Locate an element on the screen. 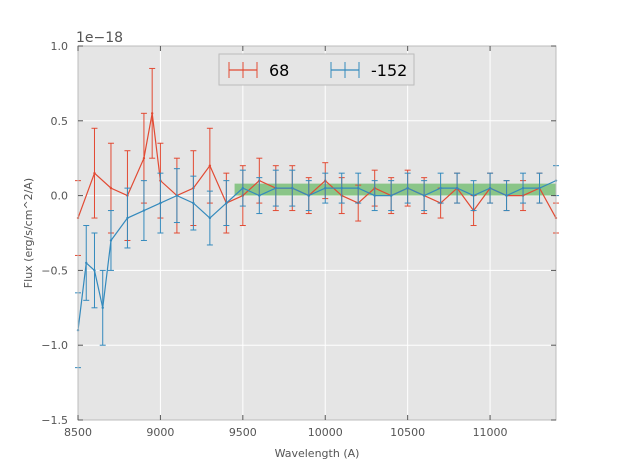 The width and height of the screenshot is (617, 467). legend-item-1: 68 is located at coordinates (258, 70).